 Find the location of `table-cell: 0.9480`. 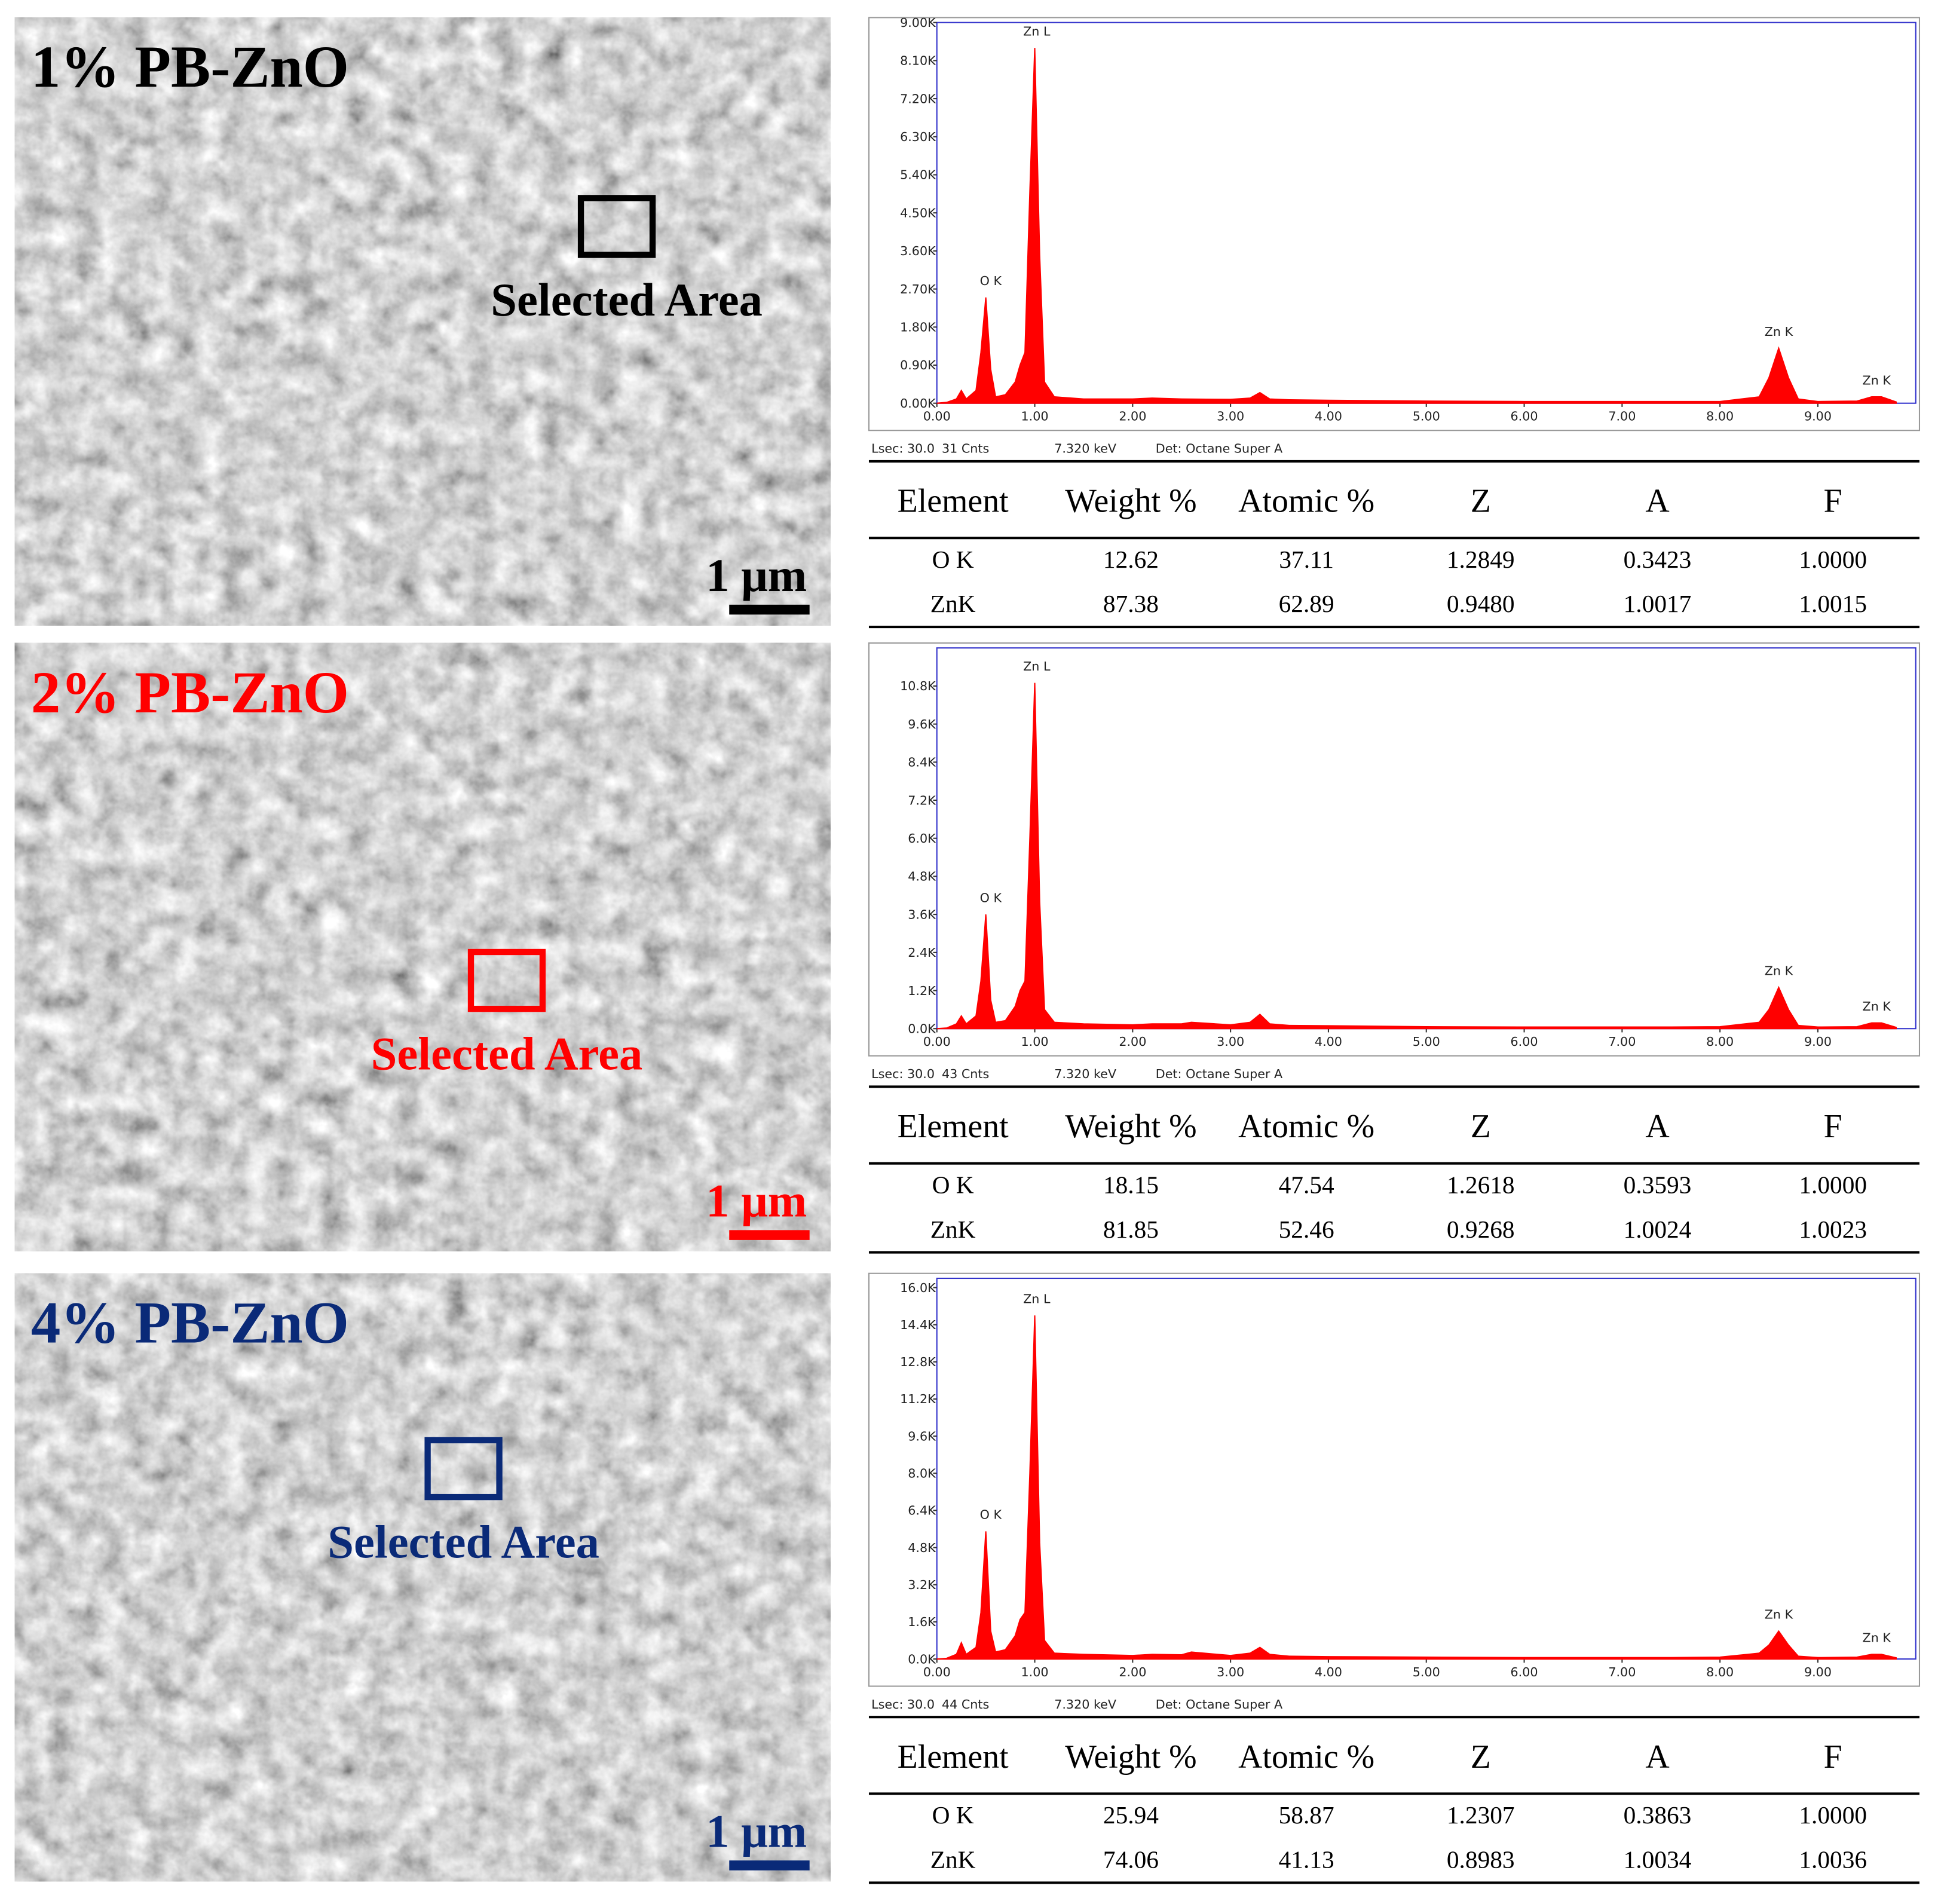

table-cell: 0.9480 is located at coordinates (1481, 603).